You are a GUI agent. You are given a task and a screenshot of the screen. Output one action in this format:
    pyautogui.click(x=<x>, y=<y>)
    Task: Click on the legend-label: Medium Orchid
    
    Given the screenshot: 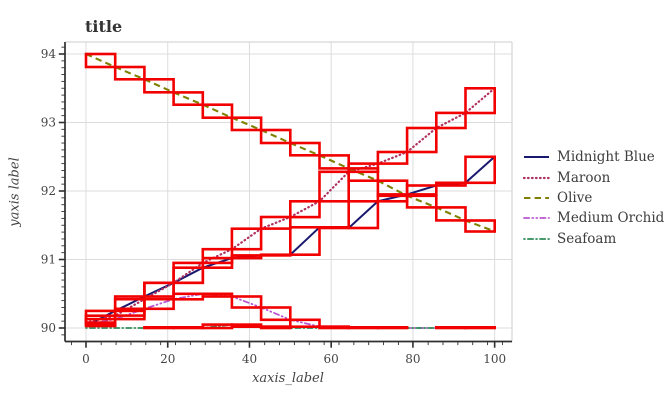 What is the action you would take?
    pyautogui.click(x=611, y=218)
    